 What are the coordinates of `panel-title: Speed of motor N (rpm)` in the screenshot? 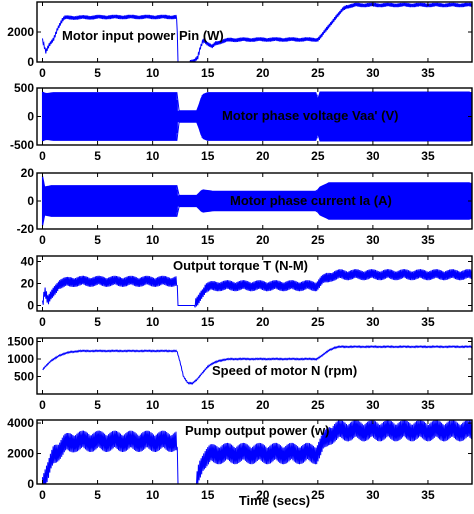 It's located at (284, 370).